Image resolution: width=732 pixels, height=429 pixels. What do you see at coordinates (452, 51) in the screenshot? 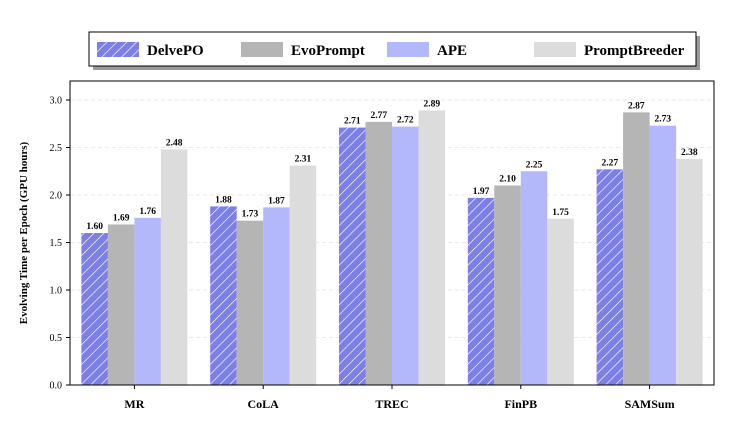
I see `legend-label-ape: APE` at bounding box center [452, 51].